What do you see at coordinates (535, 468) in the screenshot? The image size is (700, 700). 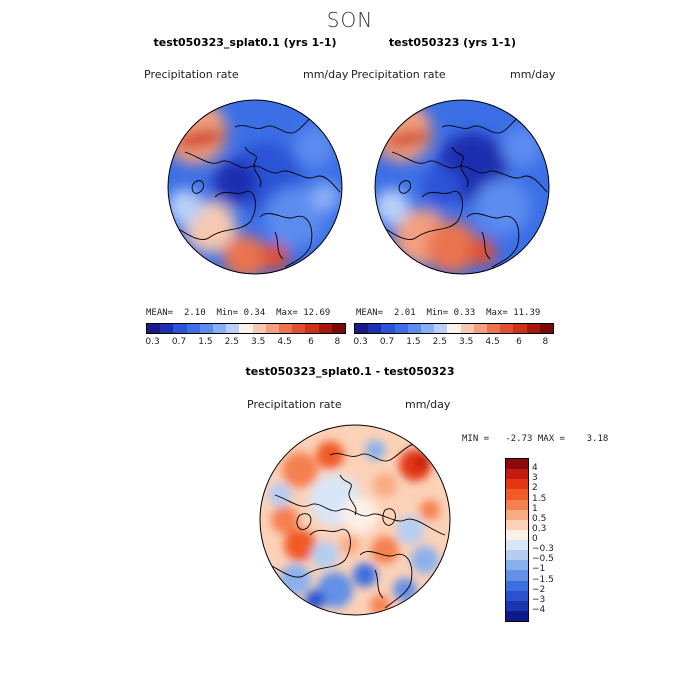 I see `colorbar-tick-label: 4` at bounding box center [535, 468].